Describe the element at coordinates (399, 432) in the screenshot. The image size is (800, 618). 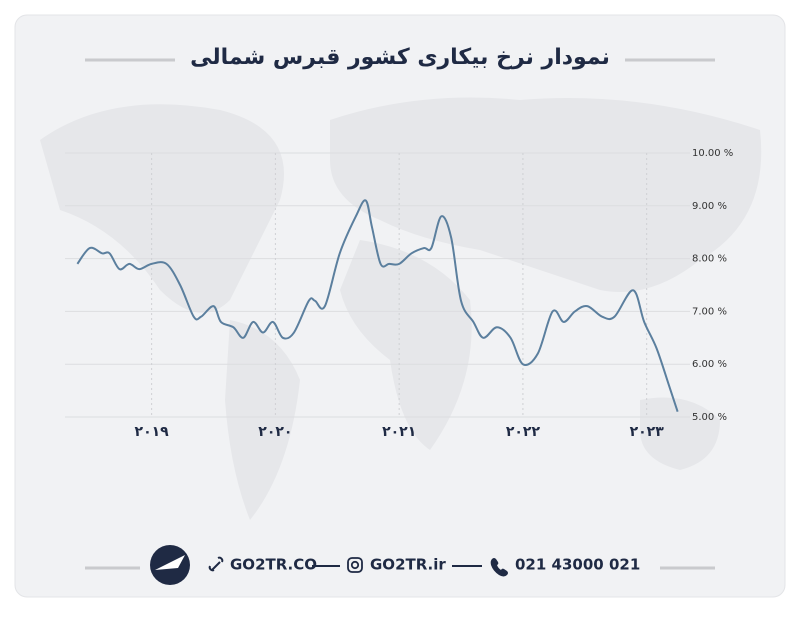
I see `x-tick-label: ۲۰۲۱` at that location.